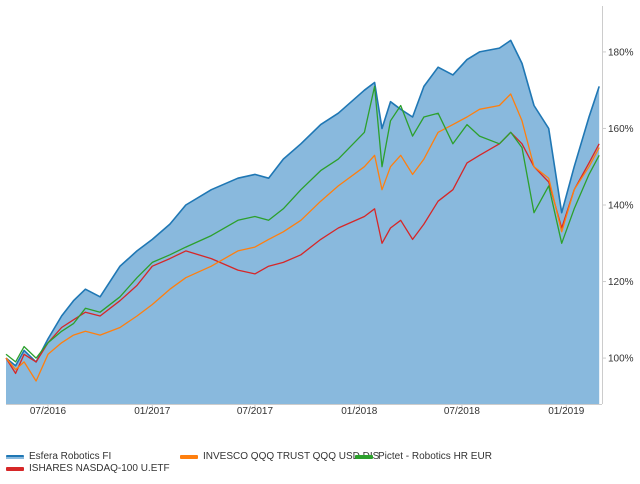  What do you see at coordinates (359, 411) in the screenshot?
I see `x-tick-label: 01/2018` at bounding box center [359, 411].